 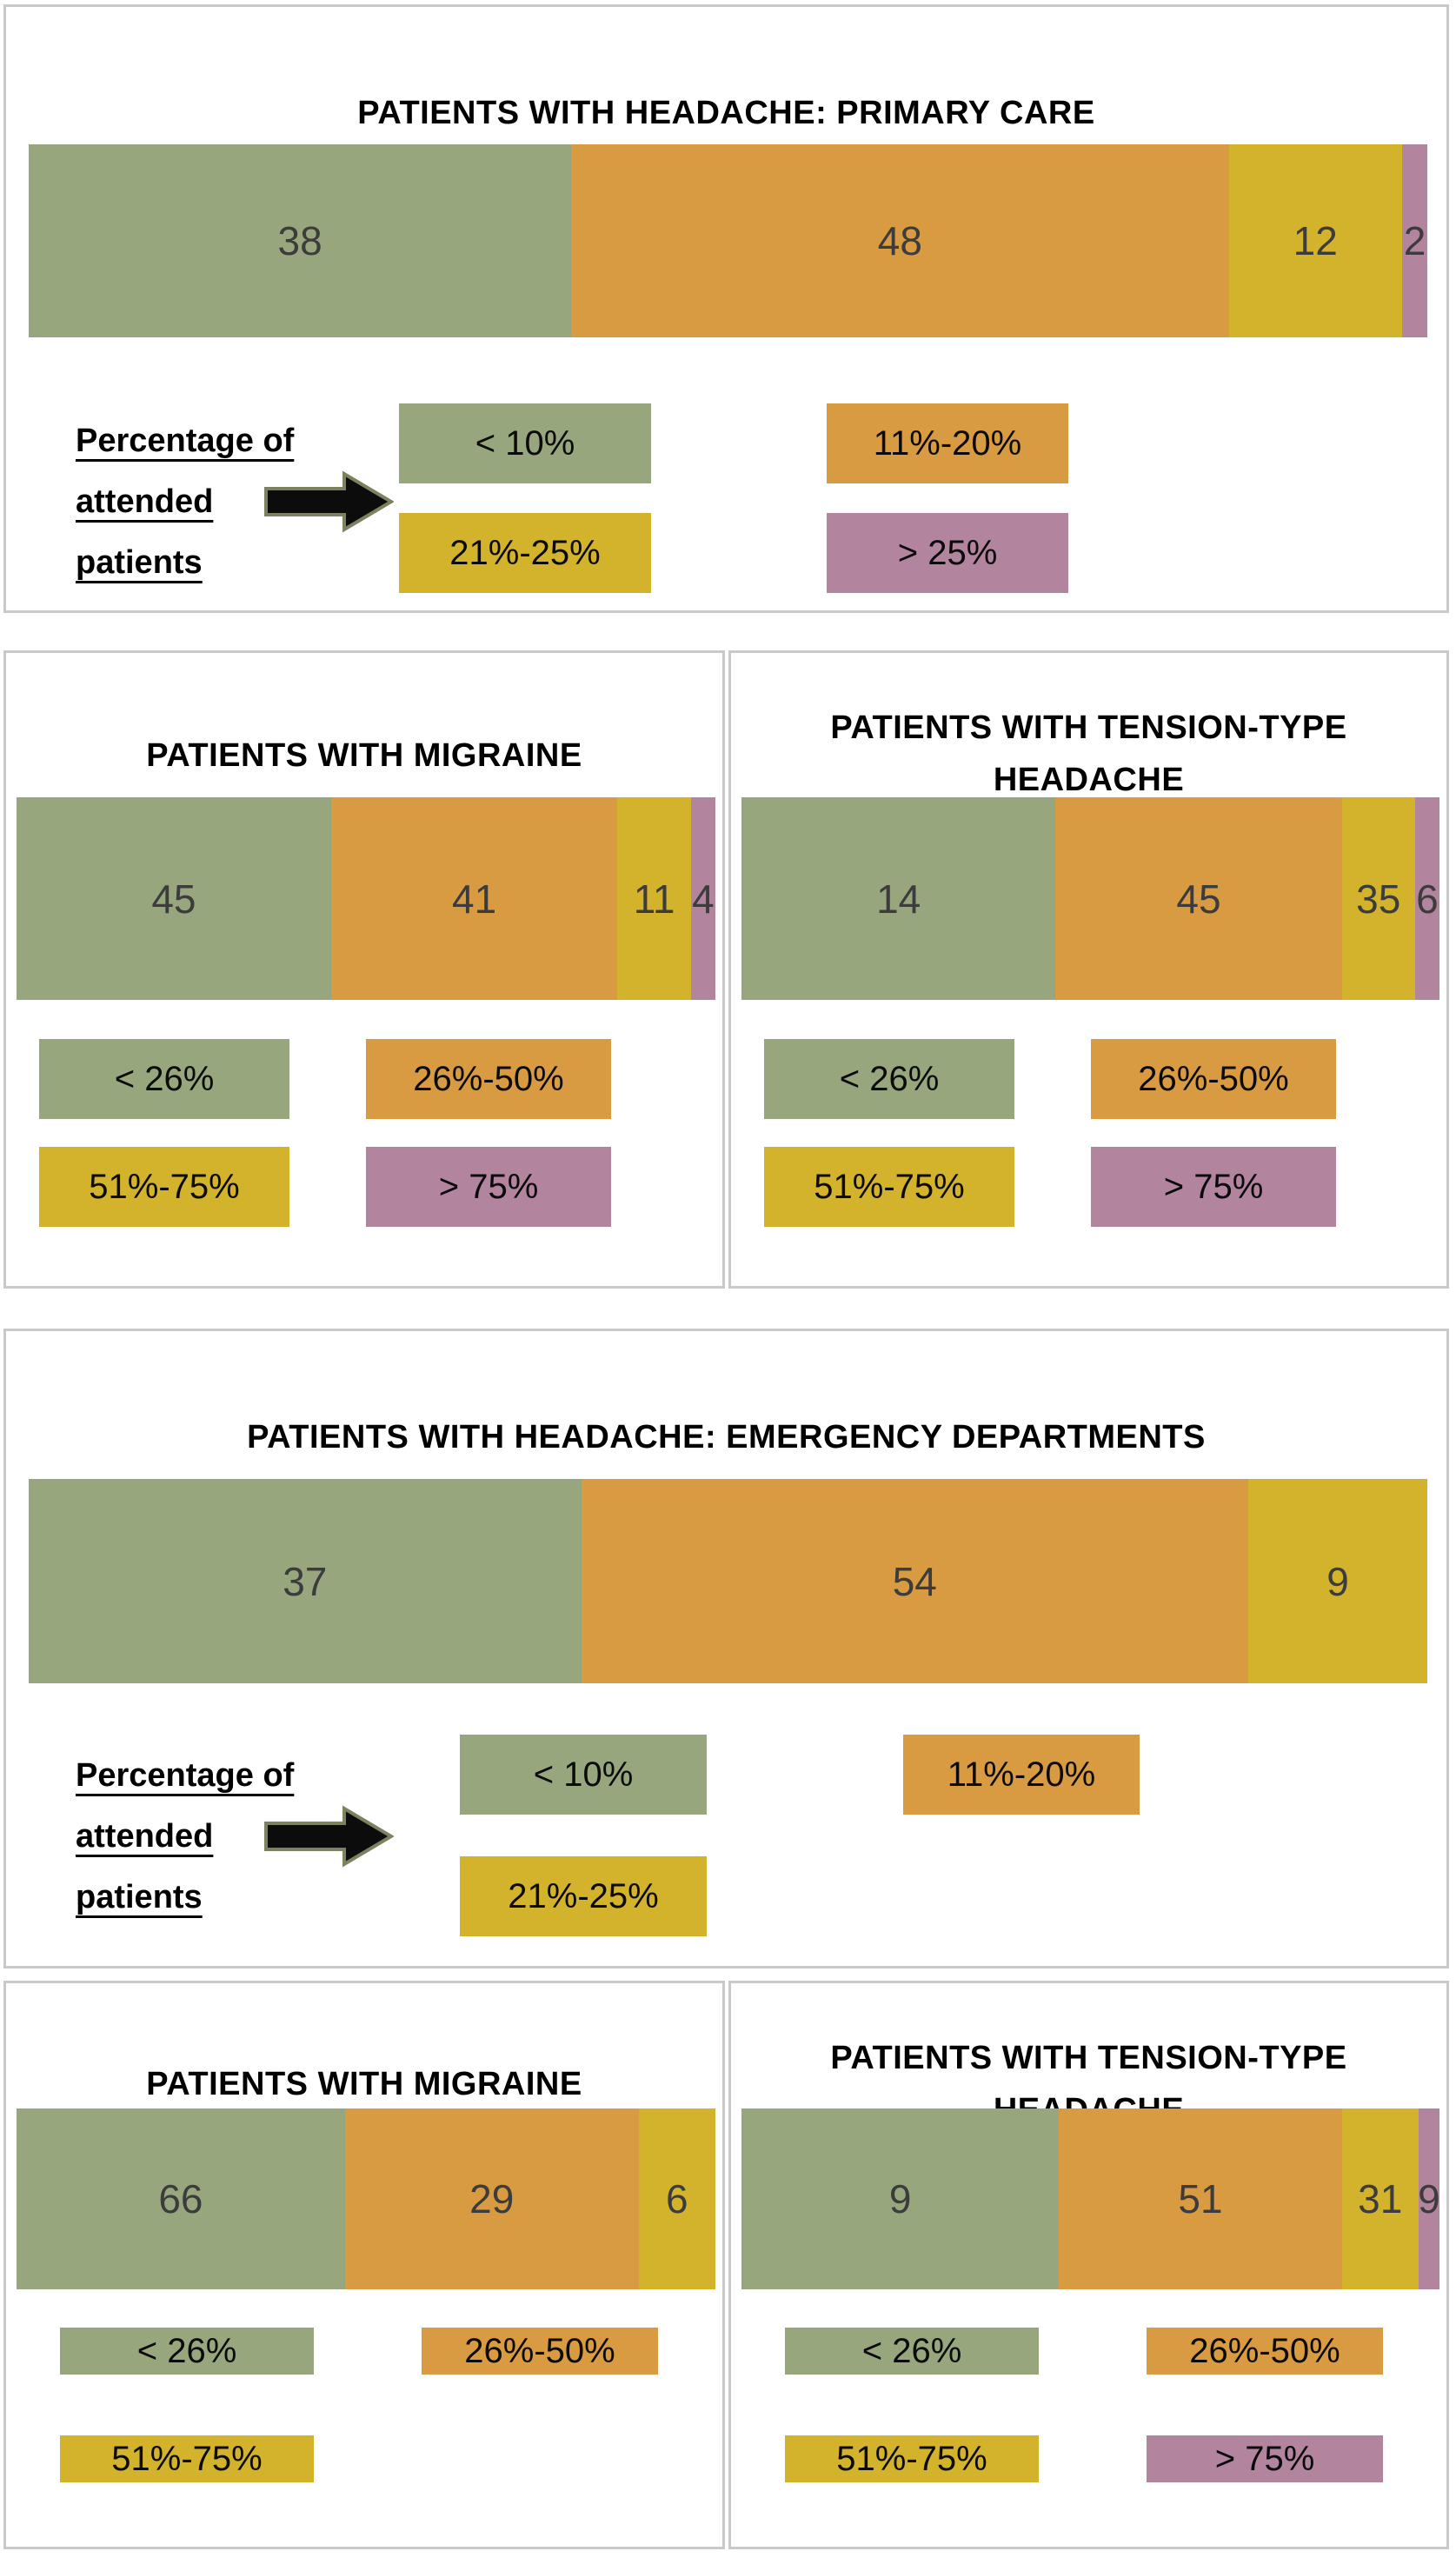 I want to click on legend-grid: < 10% 21%-25% 11%-20%, so click(x=800, y=1836).